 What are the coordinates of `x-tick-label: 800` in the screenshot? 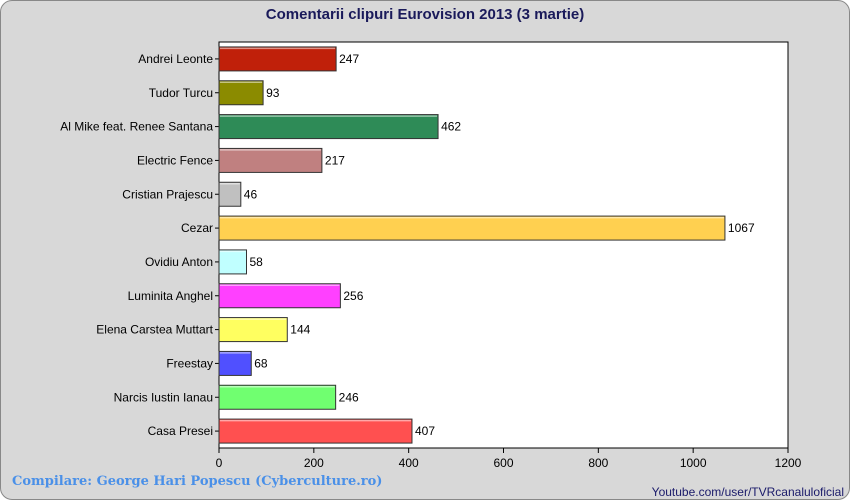 It's located at (598, 463).